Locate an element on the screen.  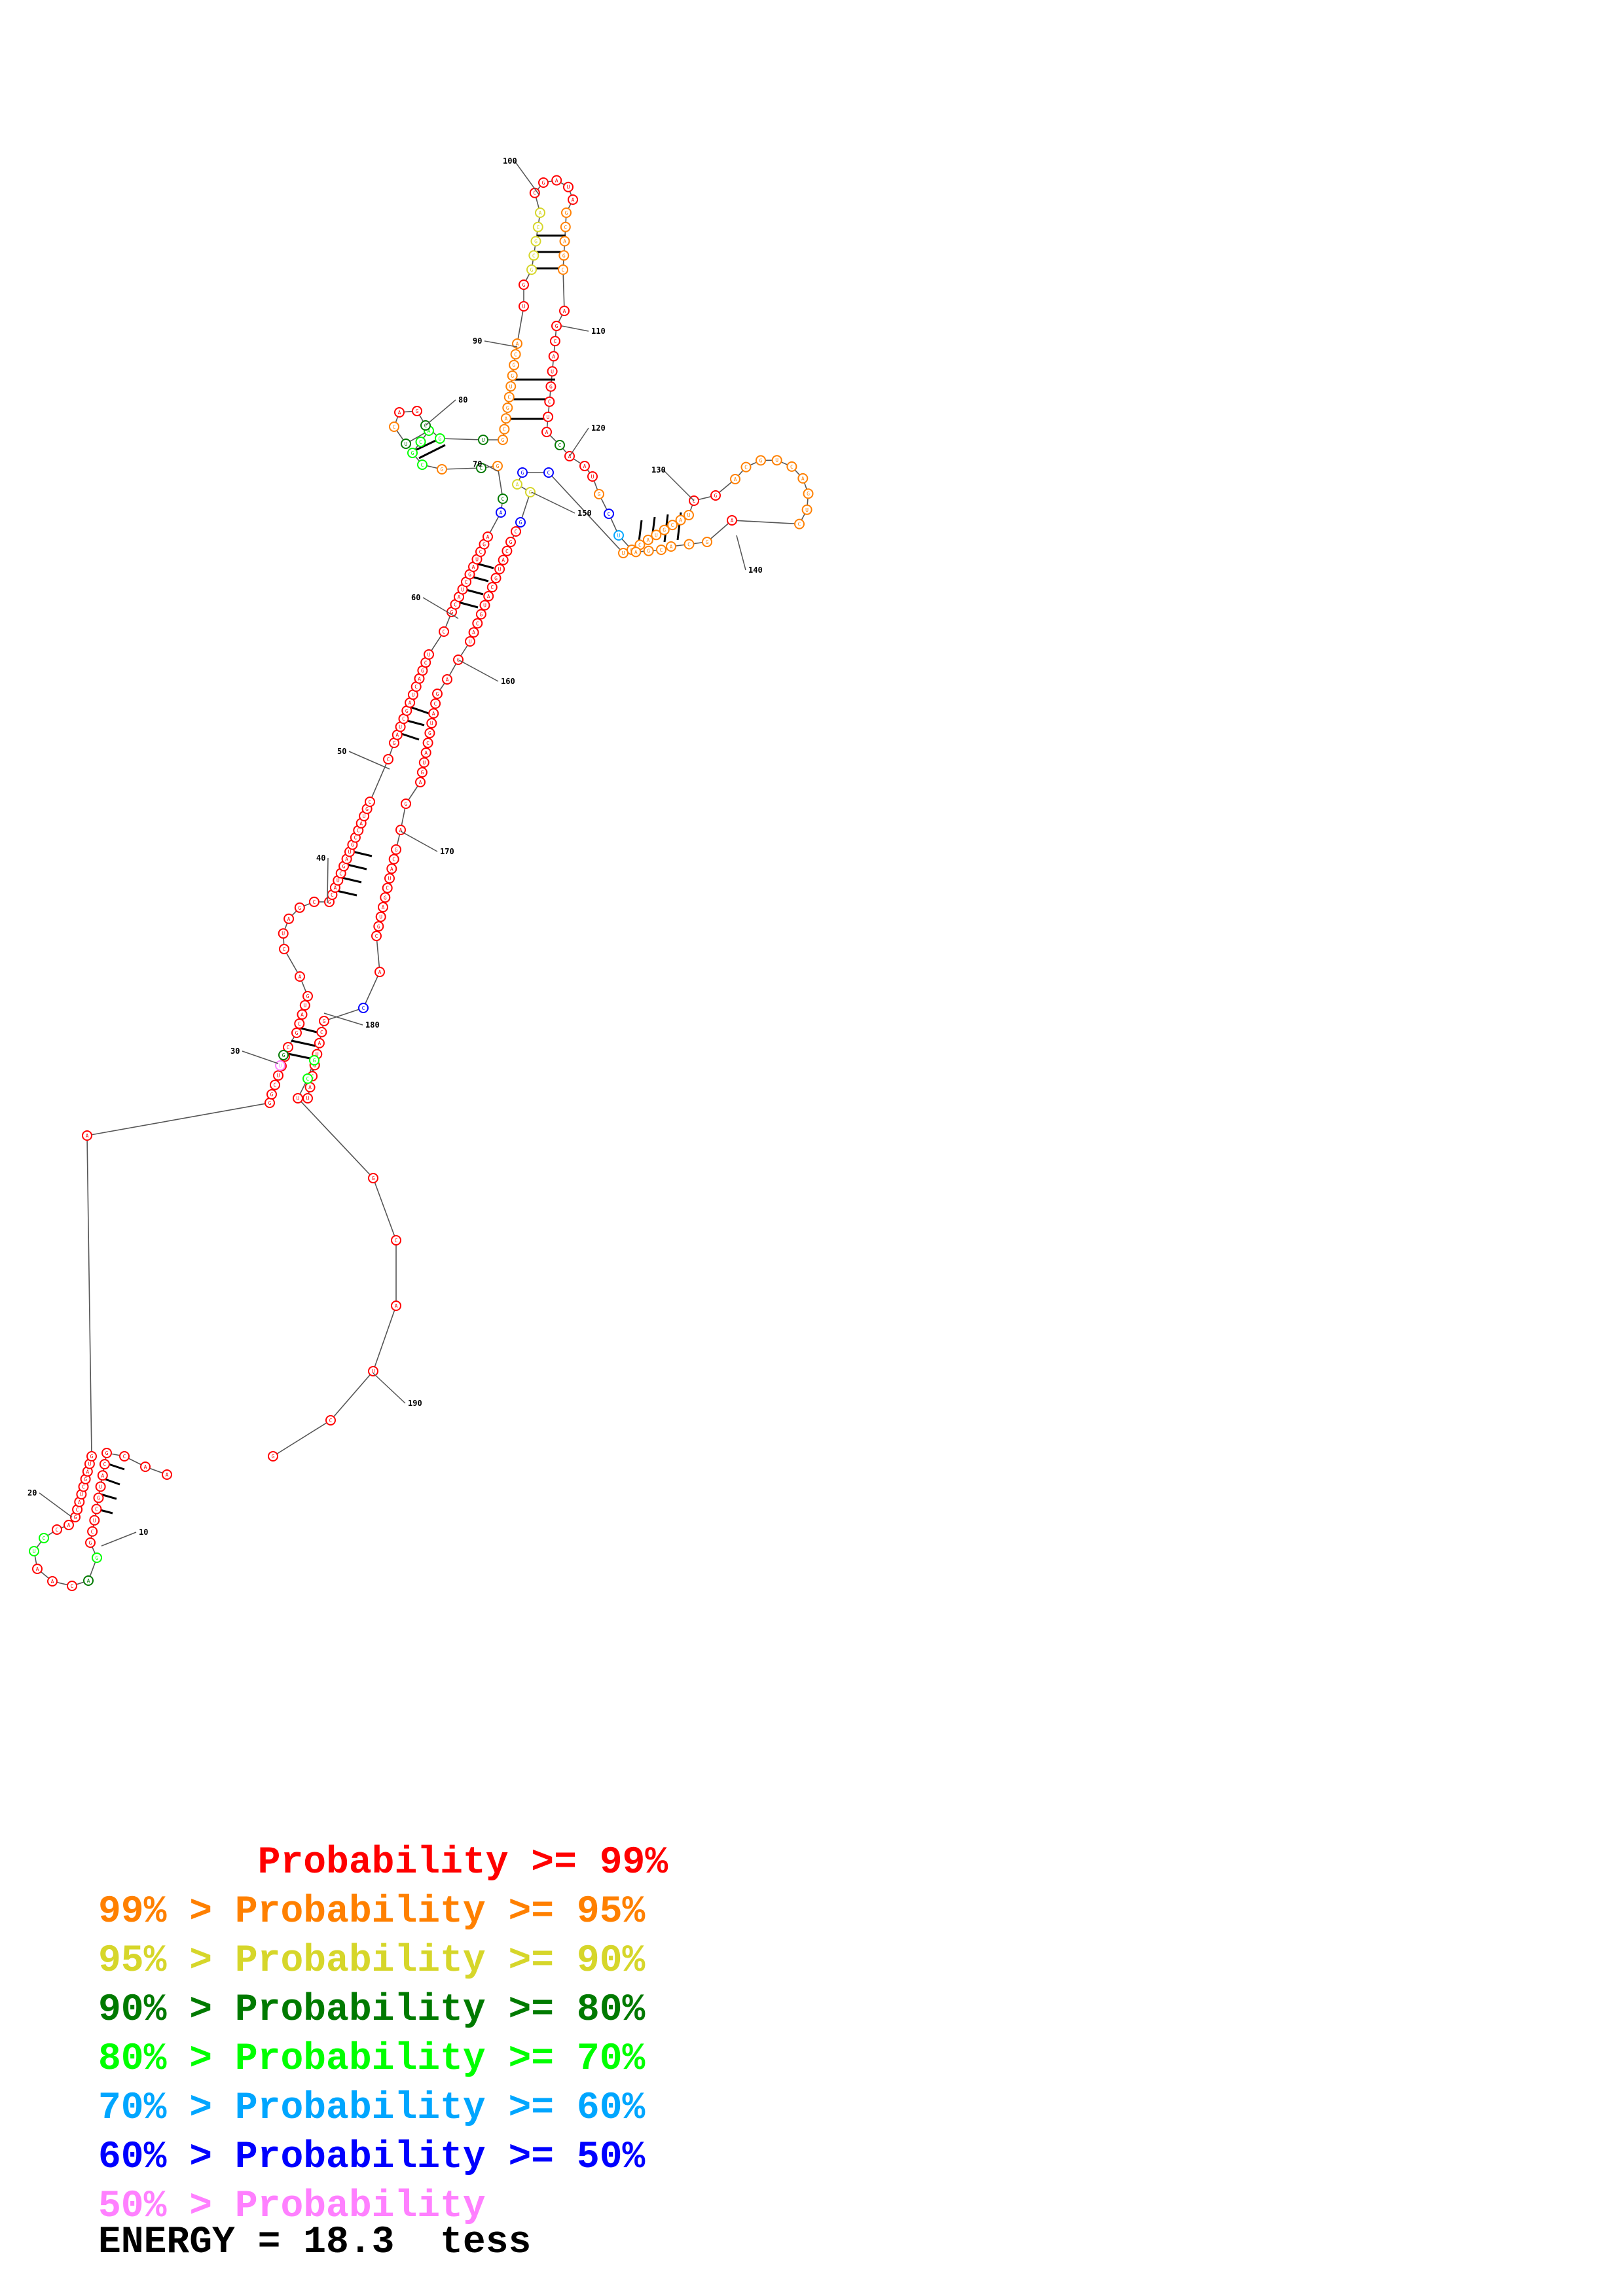
legend-line-2: 99% > Probability >= 95% is located at coordinates (372, 1912).